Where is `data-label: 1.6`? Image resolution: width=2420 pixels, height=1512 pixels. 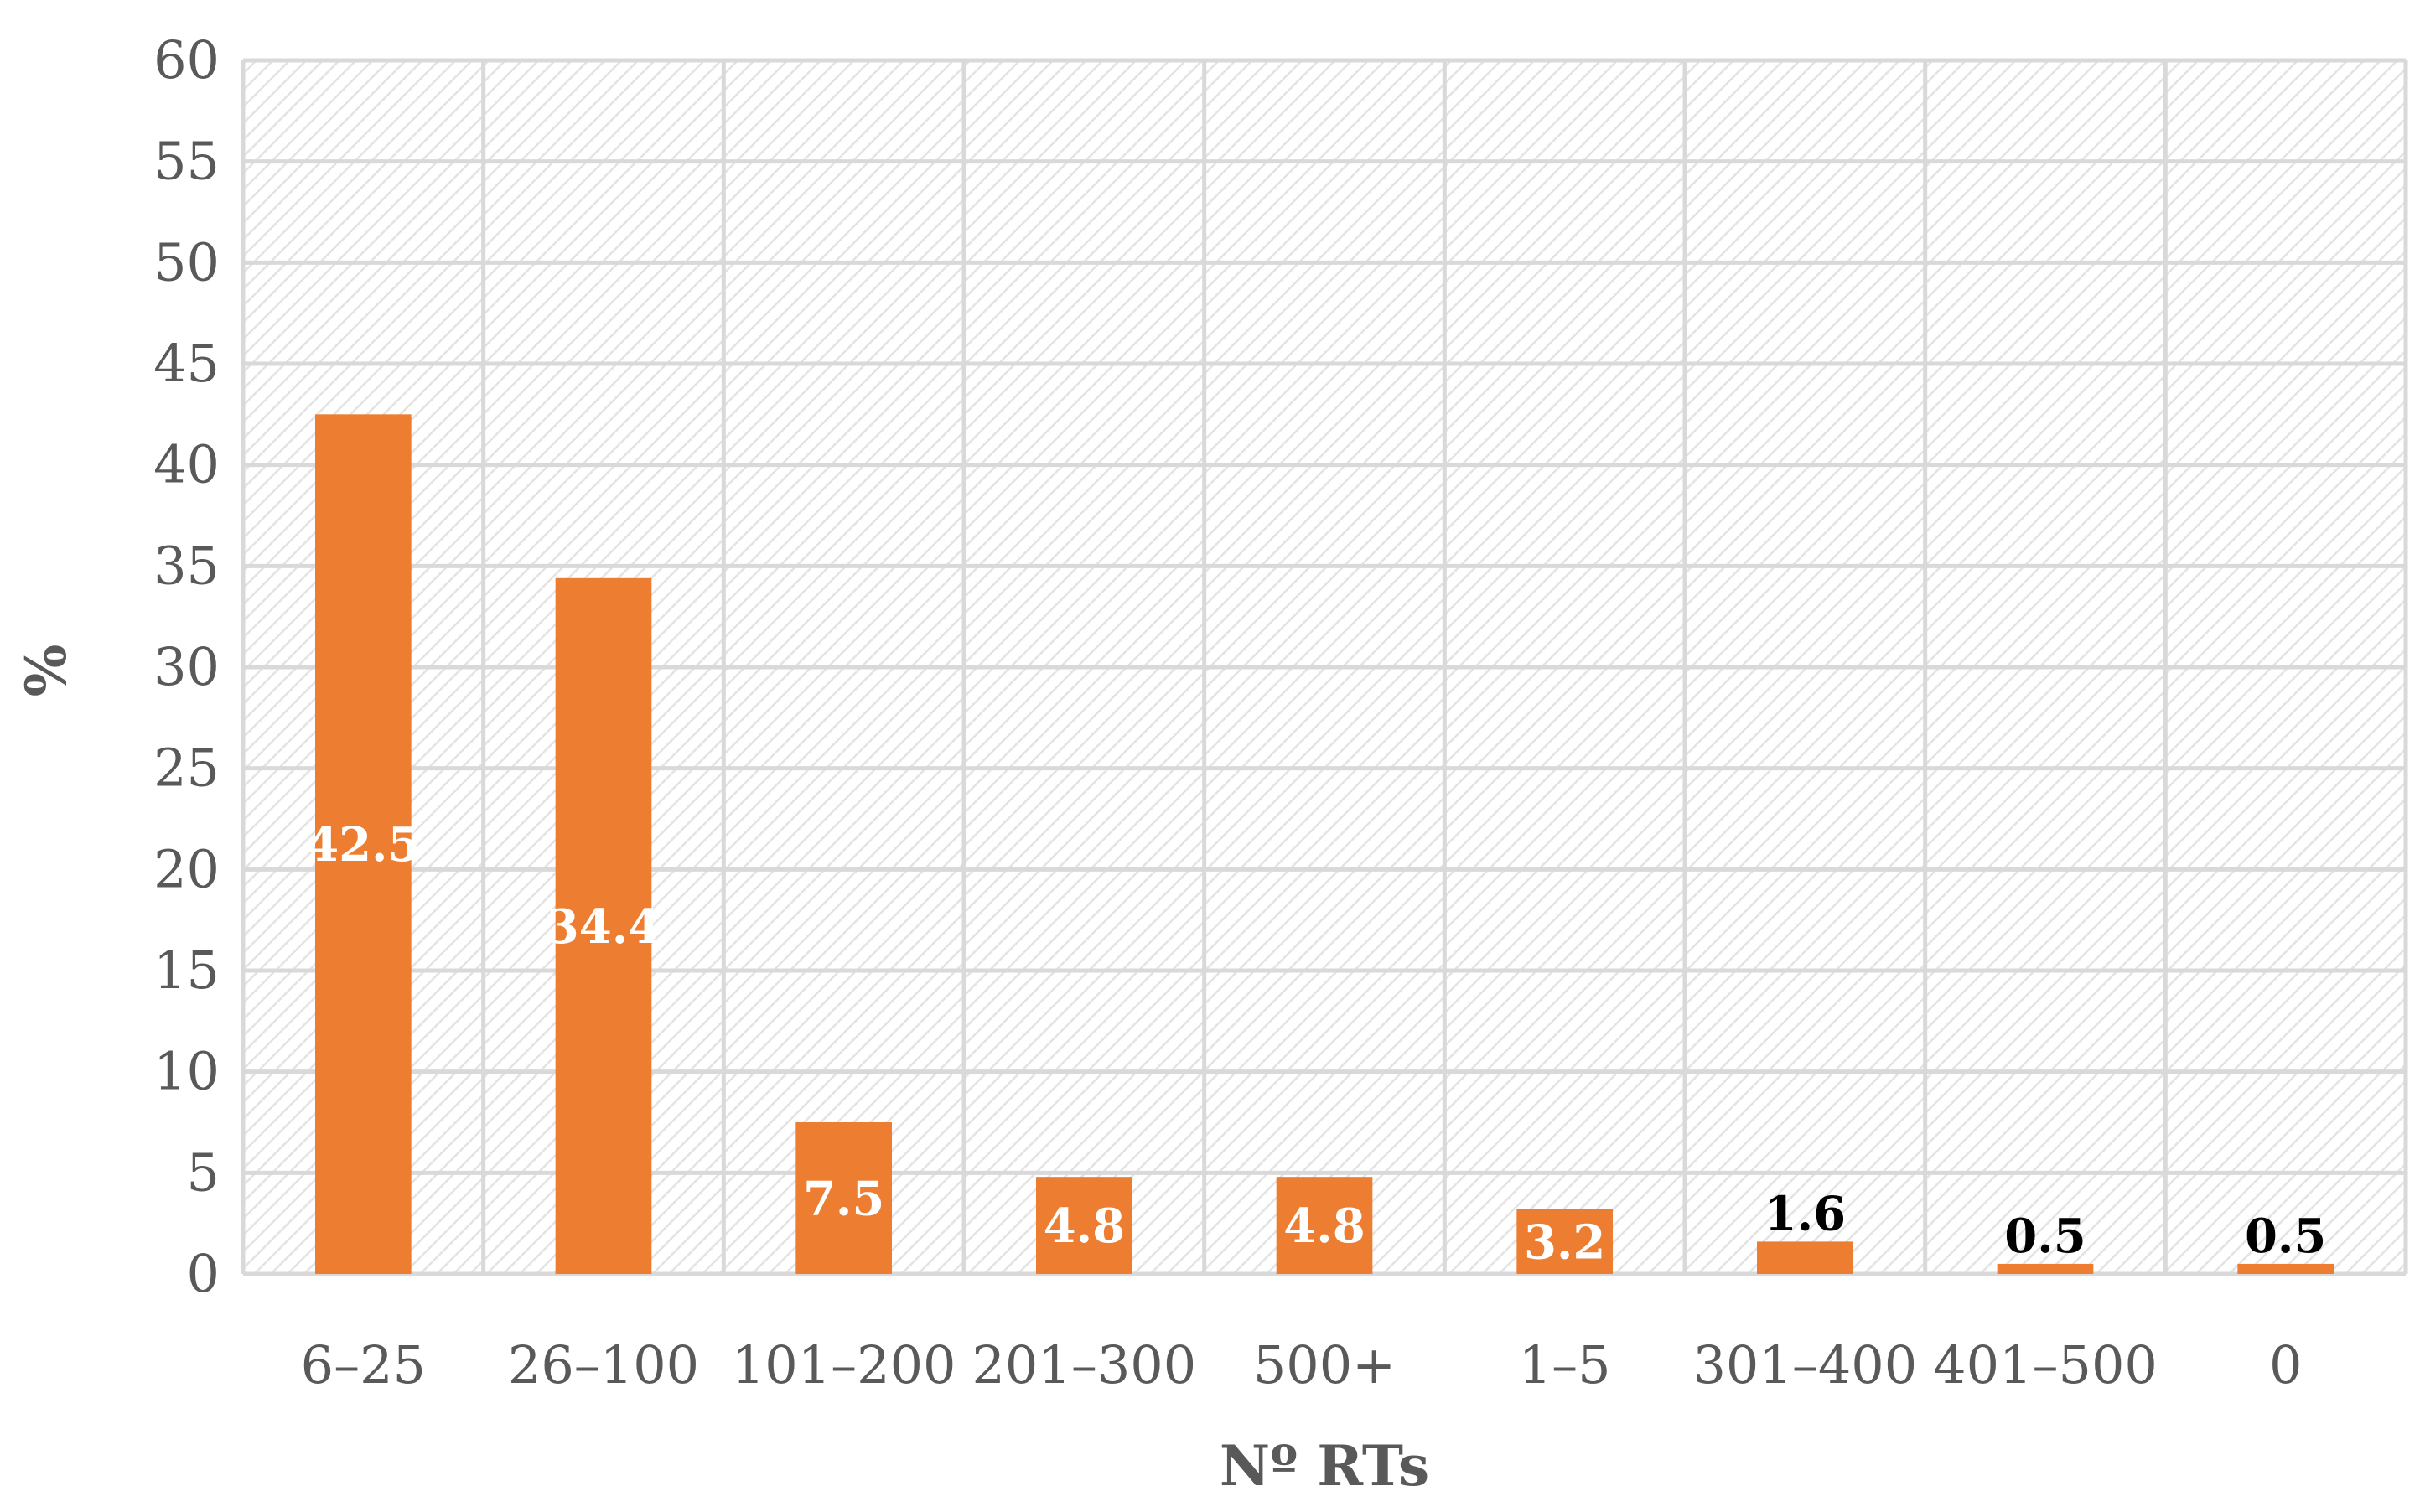
data-label: 1.6 is located at coordinates (1805, 1213).